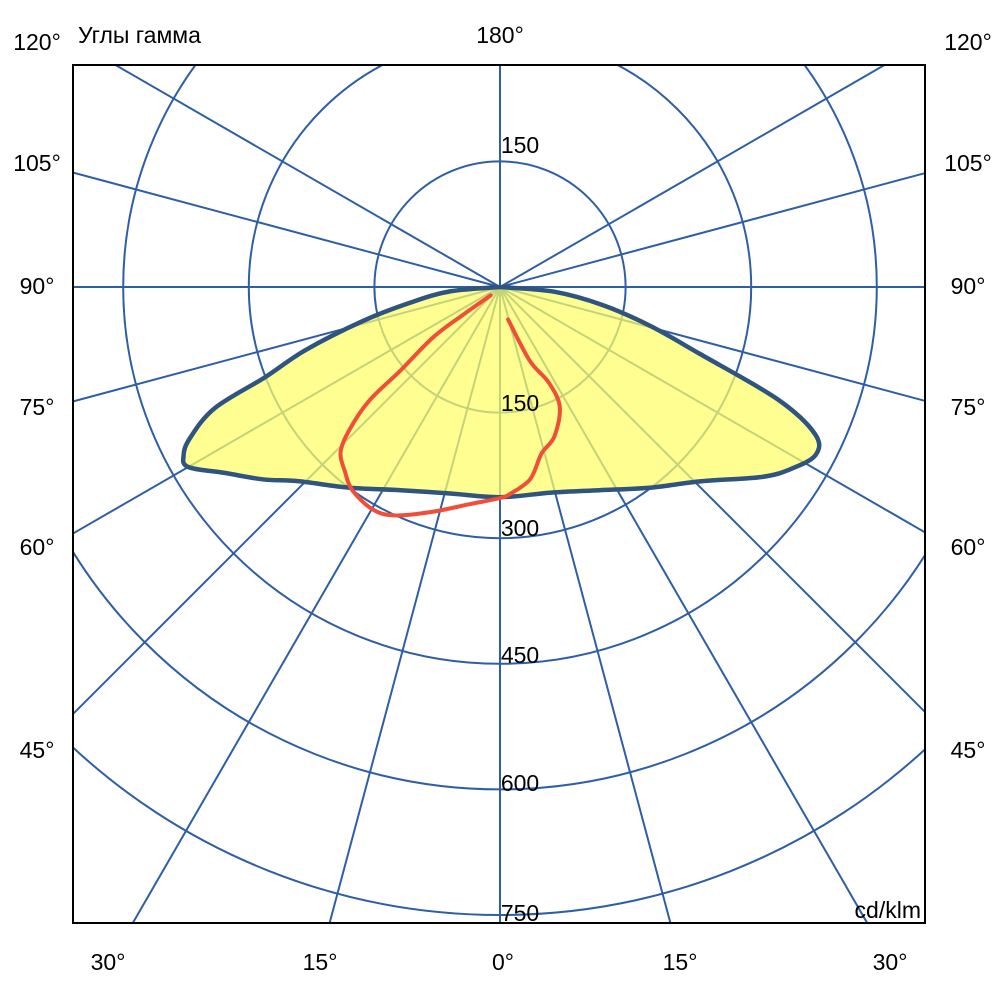  Describe the element at coordinates (37, 547) in the screenshot. I see `axis-label-left: 60°` at that location.